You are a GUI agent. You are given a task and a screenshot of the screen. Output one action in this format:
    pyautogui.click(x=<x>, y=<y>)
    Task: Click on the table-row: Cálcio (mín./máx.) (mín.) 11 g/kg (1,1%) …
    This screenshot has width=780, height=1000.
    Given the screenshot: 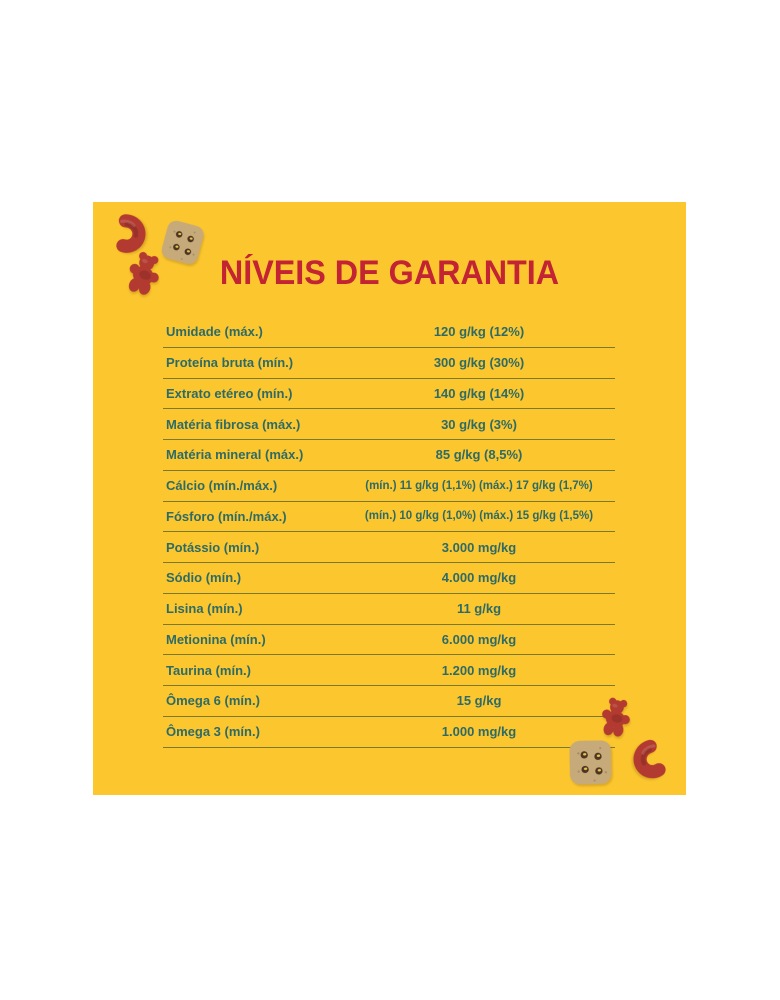 What is the action you would take?
    pyautogui.click(x=389, y=486)
    